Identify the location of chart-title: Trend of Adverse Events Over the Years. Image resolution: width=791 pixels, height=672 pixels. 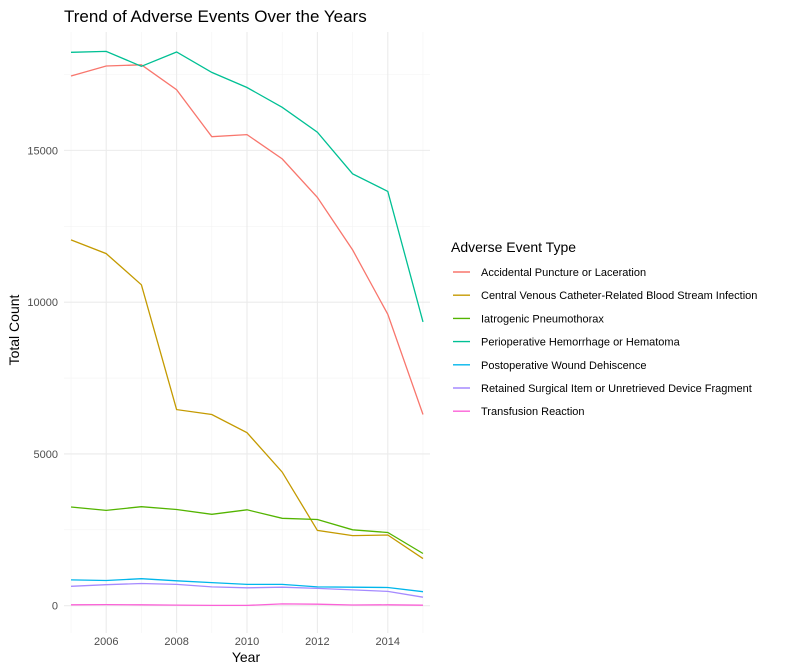
(215, 16).